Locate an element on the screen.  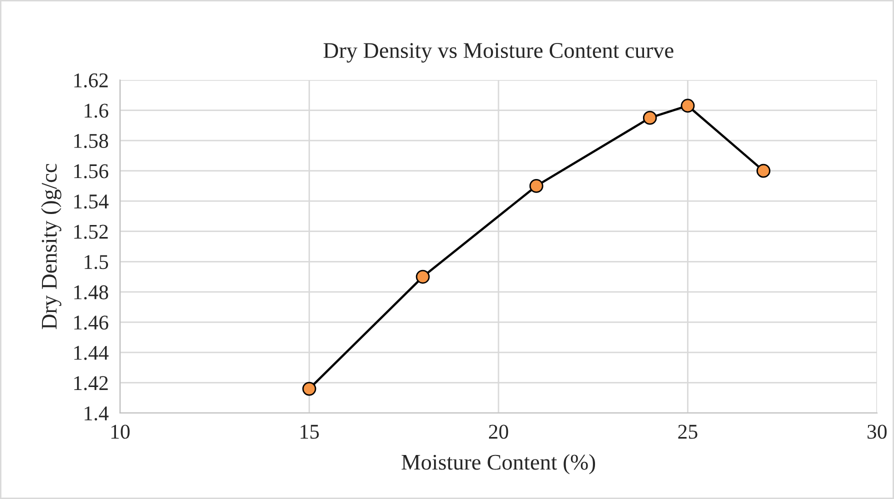
y-tick-label: 1.5 is located at coordinates (96, 262).